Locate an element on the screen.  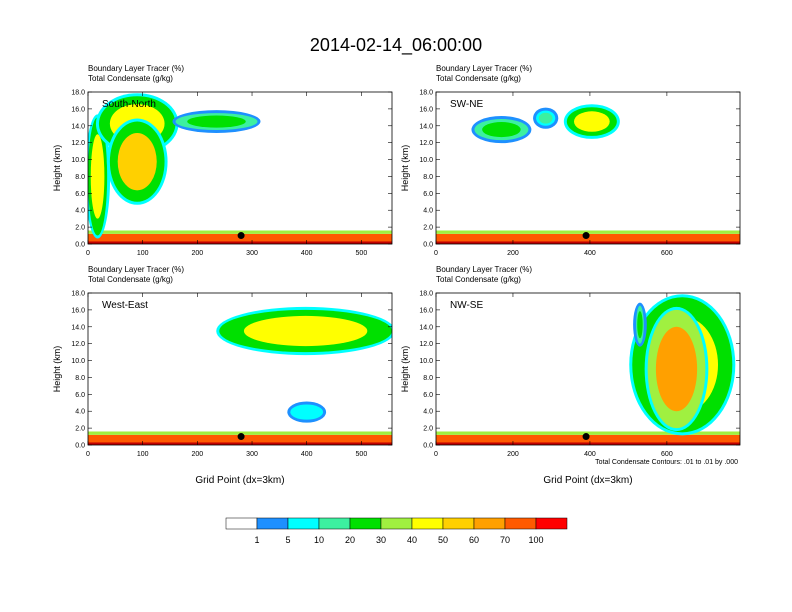
plot-area is located at coordinates (588, 174).